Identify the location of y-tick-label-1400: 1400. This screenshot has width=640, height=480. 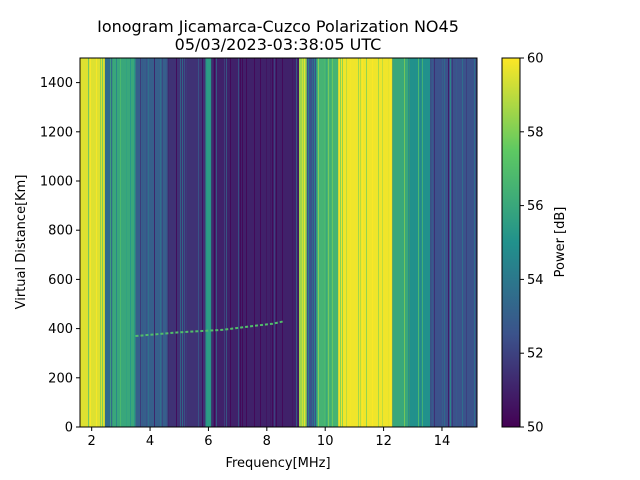
(56, 83).